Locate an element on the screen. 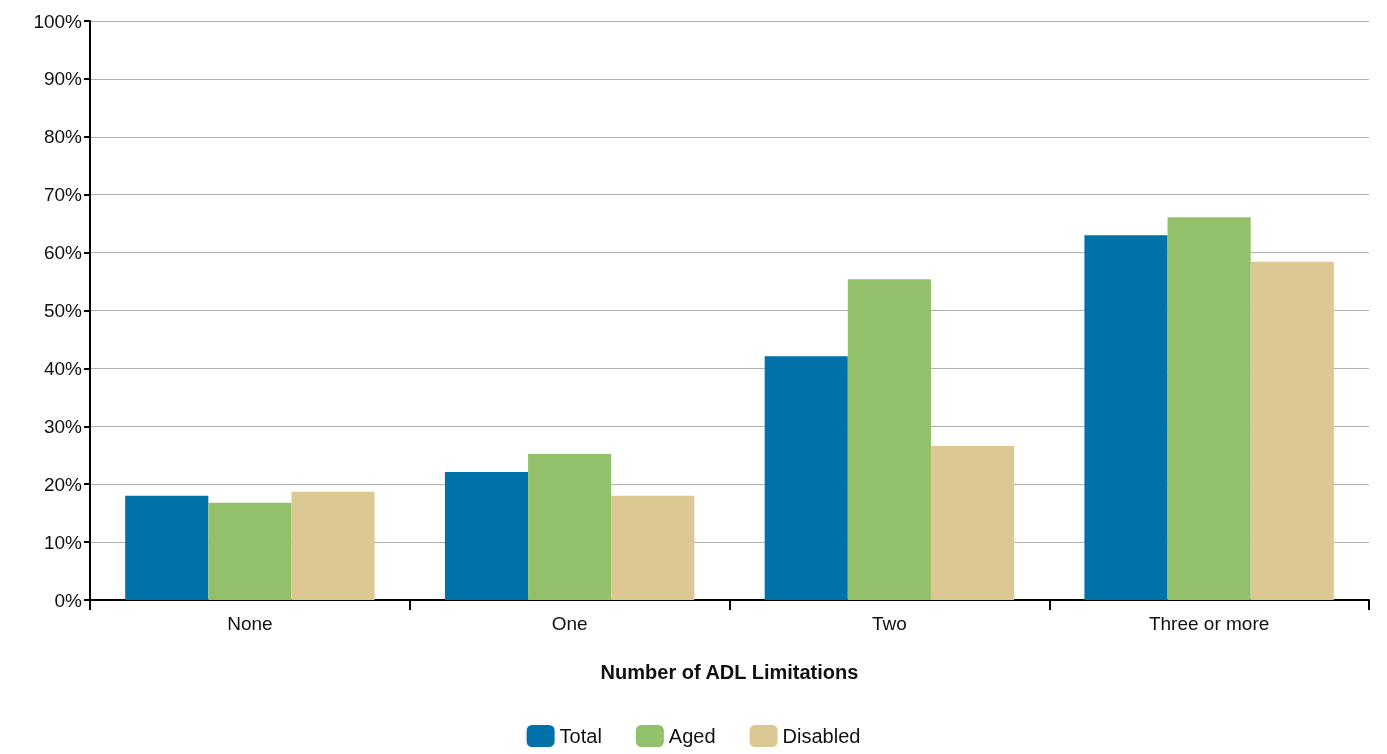 Image resolution: width=1387 pixels, height=754 pixels. legend-label: Aged is located at coordinates (692, 736).